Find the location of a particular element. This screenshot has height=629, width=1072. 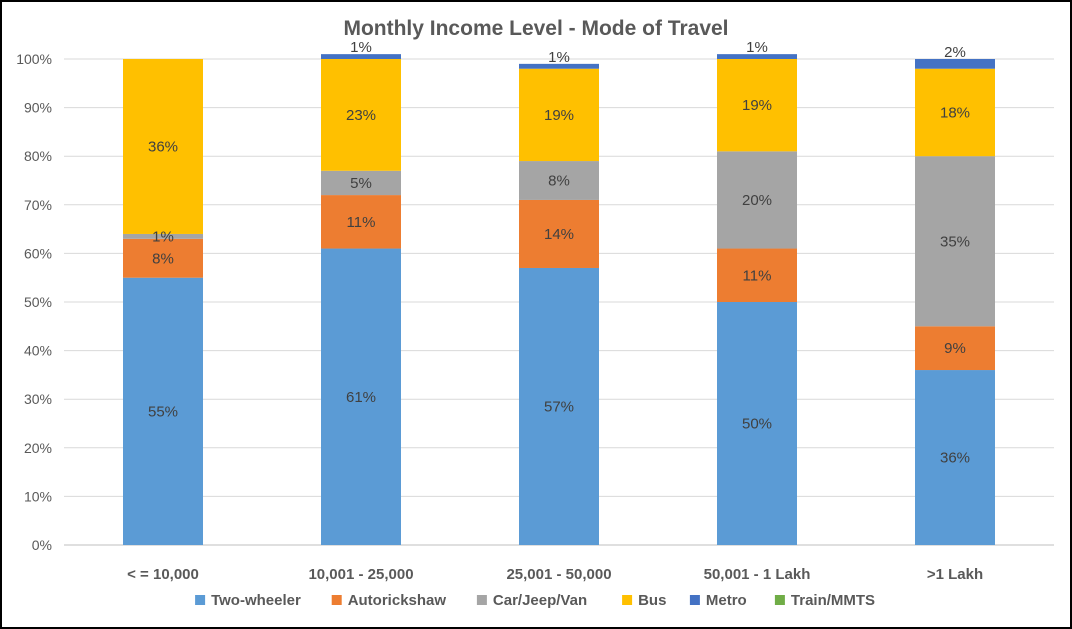

chart-title: Monthly Income Level - Mode of Travel is located at coordinates (535, 28).